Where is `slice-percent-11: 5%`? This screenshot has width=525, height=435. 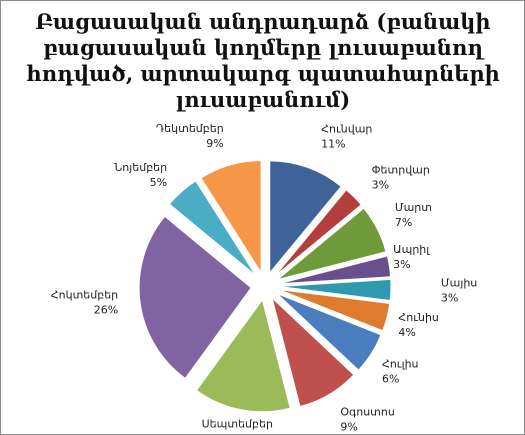
slice-percent-11: 5% is located at coordinates (158, 182).